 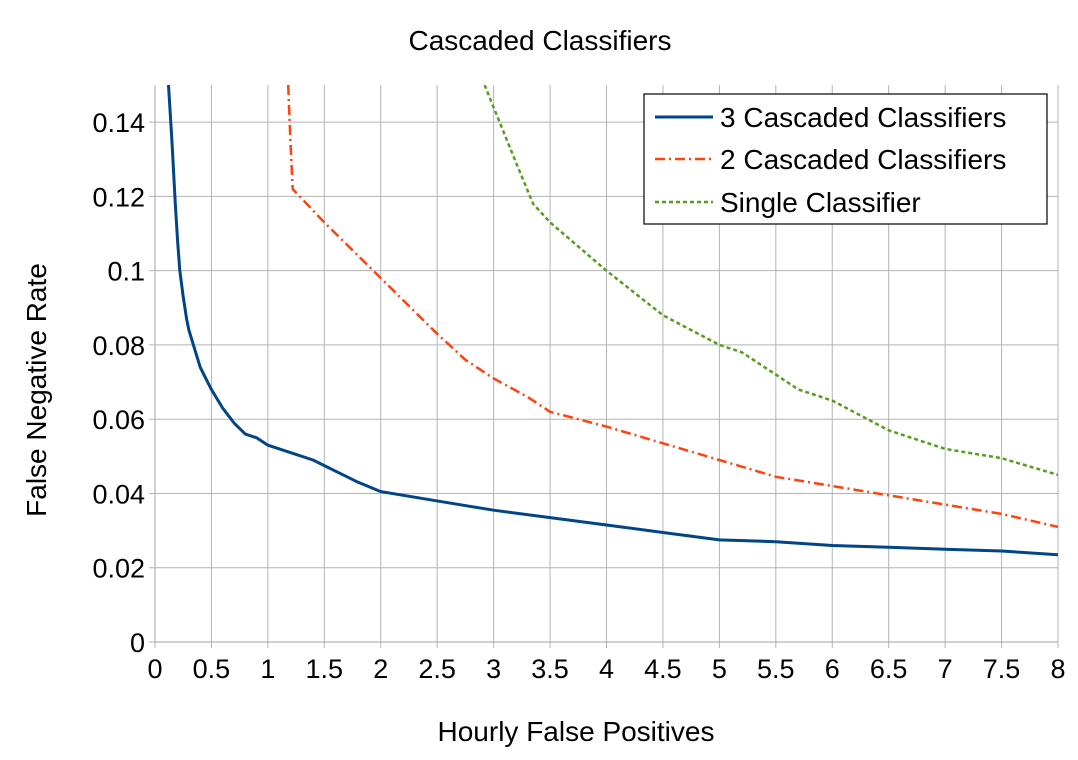 What do you see at coordinates (267, 669) in the screenshot?
I see `x-tick-label: 1` at bounding box center [267, 669].